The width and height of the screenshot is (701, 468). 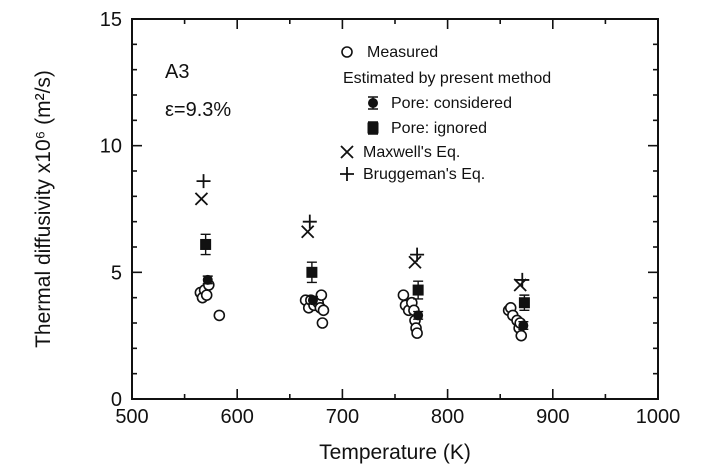 What do you see at coordinates (198, 110) in the screenshot?
I see `porosity-annotation: ε=9.3%` at bounding box center [198, 110].